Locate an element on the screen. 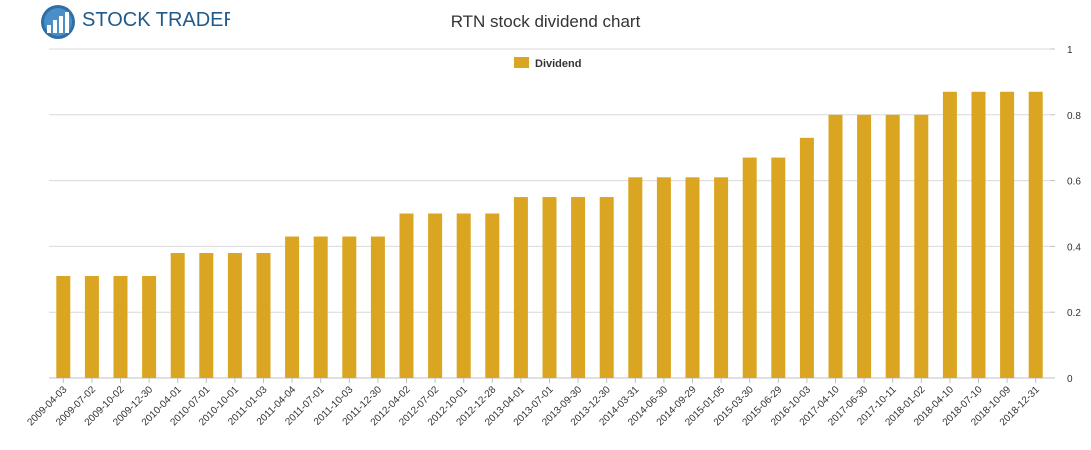  y-tick-label: 0.8 is located at coordinates (1074, 116).